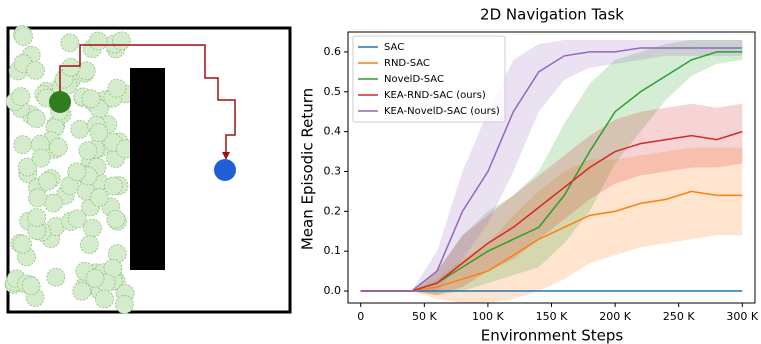 The image size is (761, 344). What do you see at coordinates (414, 79) in the screenshot?
I see `legend-label: NovelD-SAC` at bounding box center [414, 79].